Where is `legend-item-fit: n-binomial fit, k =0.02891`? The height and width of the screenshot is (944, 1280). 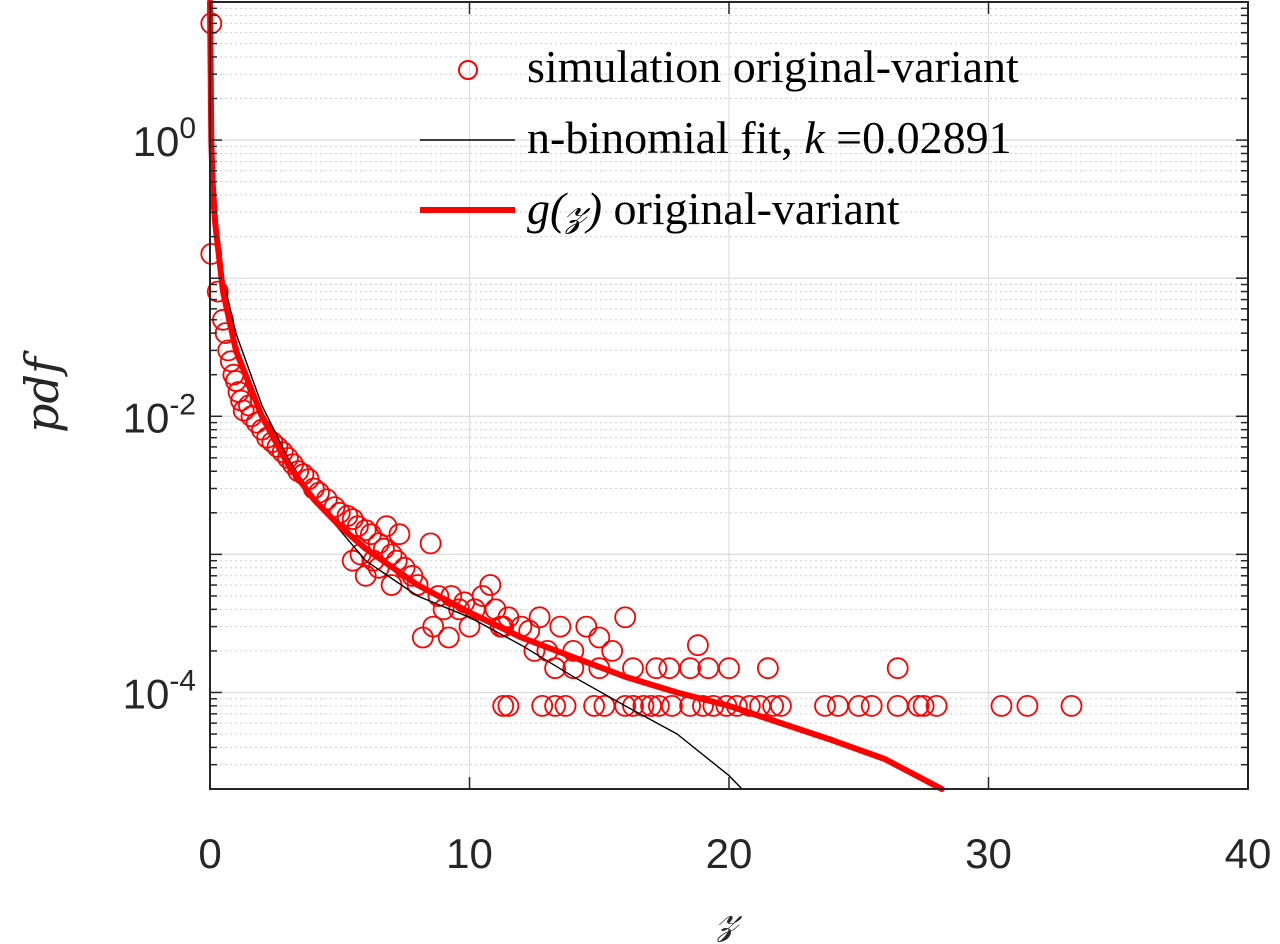 legend-item-fit: n-binomial fit, k =0.02891 is located at coordinates (769, 137).